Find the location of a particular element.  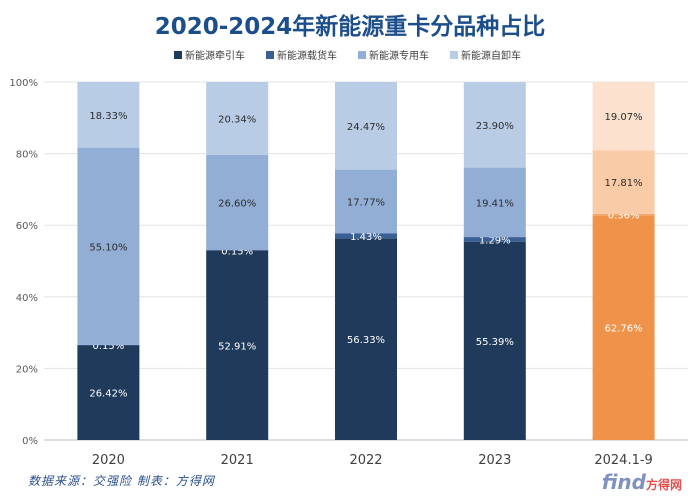

data-label: 19.07% is located at coordinates (624, 117).